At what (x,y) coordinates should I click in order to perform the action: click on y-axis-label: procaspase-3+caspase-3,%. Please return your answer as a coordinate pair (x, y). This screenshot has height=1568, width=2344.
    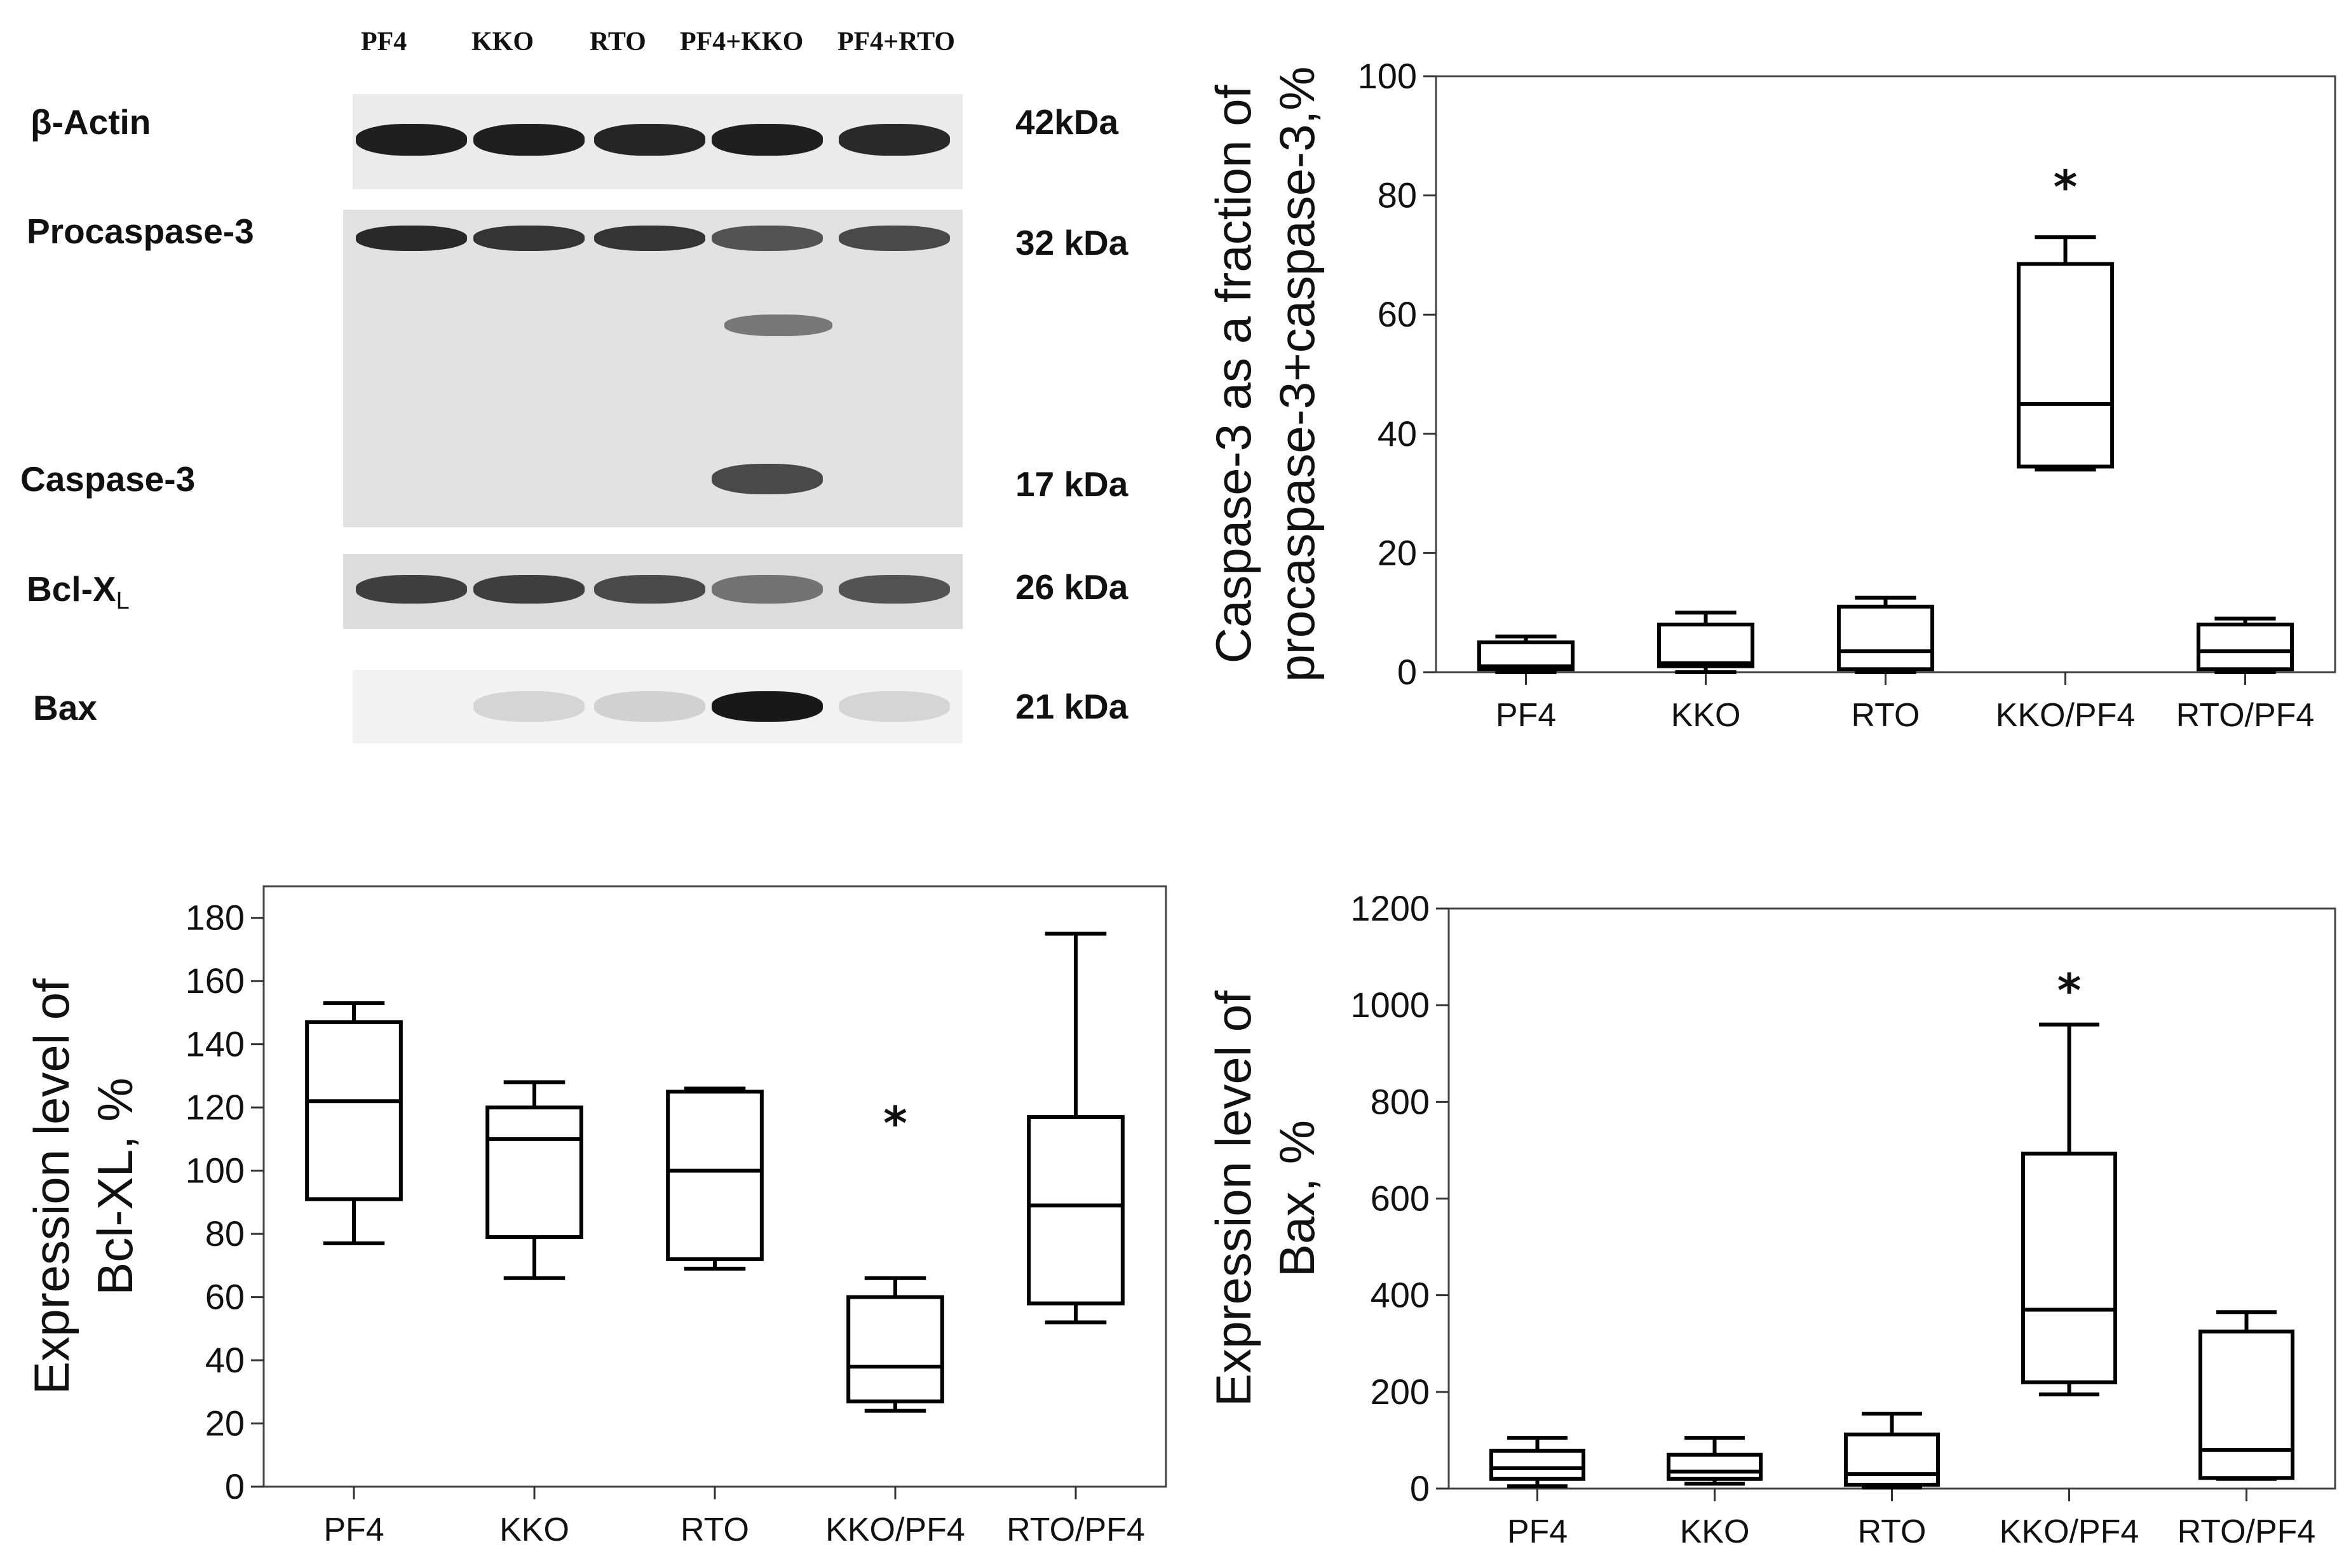
    Looking at the image, I should click on (1297, 374).